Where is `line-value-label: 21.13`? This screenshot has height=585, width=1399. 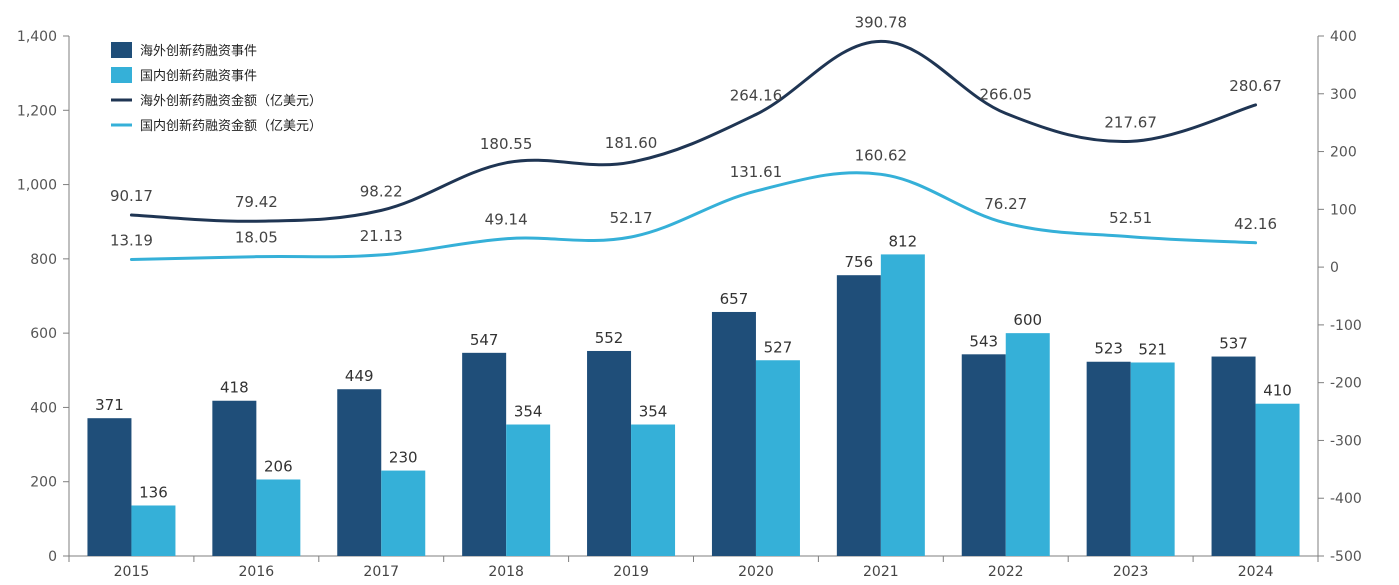 line-value-label: 21.13 is located at coordinates (381, 236).